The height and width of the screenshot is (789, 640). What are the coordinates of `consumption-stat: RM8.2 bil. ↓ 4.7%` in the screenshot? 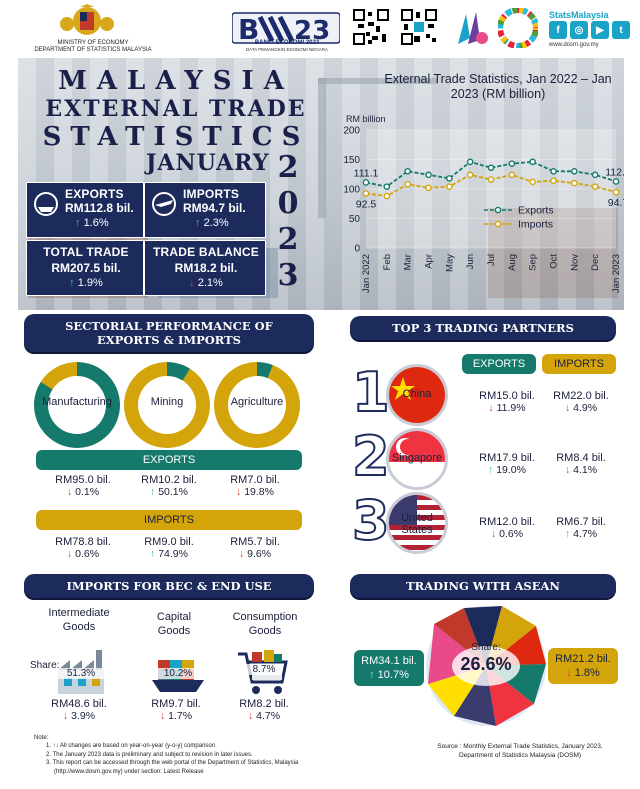 It's located at (264, 710).